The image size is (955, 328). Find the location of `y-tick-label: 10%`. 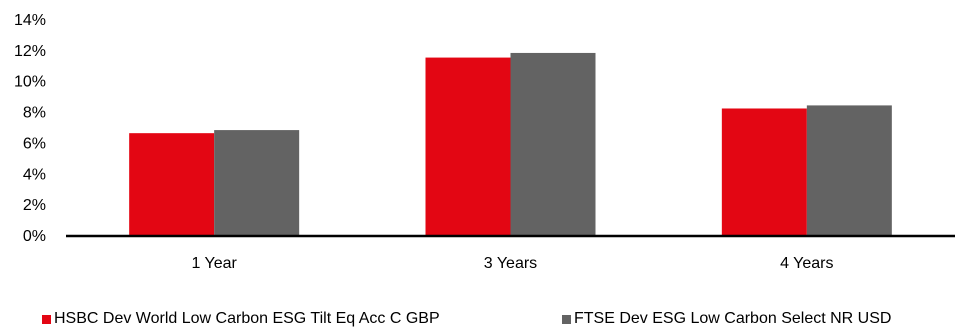

y-tick-label: 10% is located at coordinates (30, 82).